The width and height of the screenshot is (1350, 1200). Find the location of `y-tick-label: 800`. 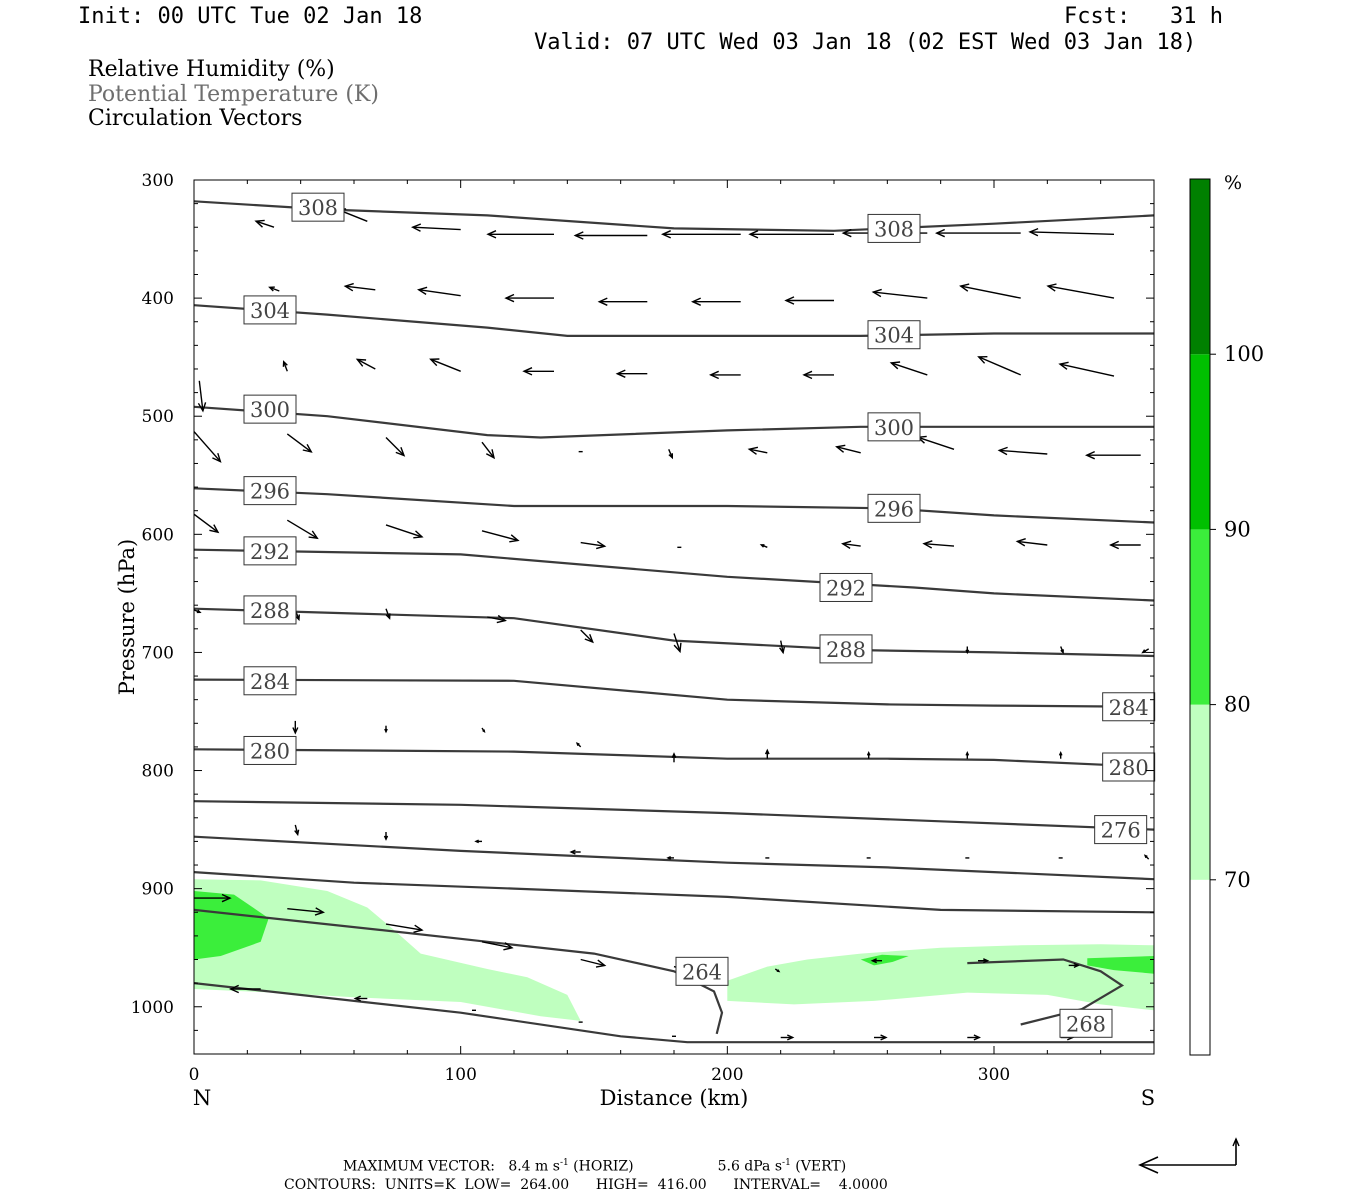

y-tick-label: 800 is located at coordinates (158, 772).